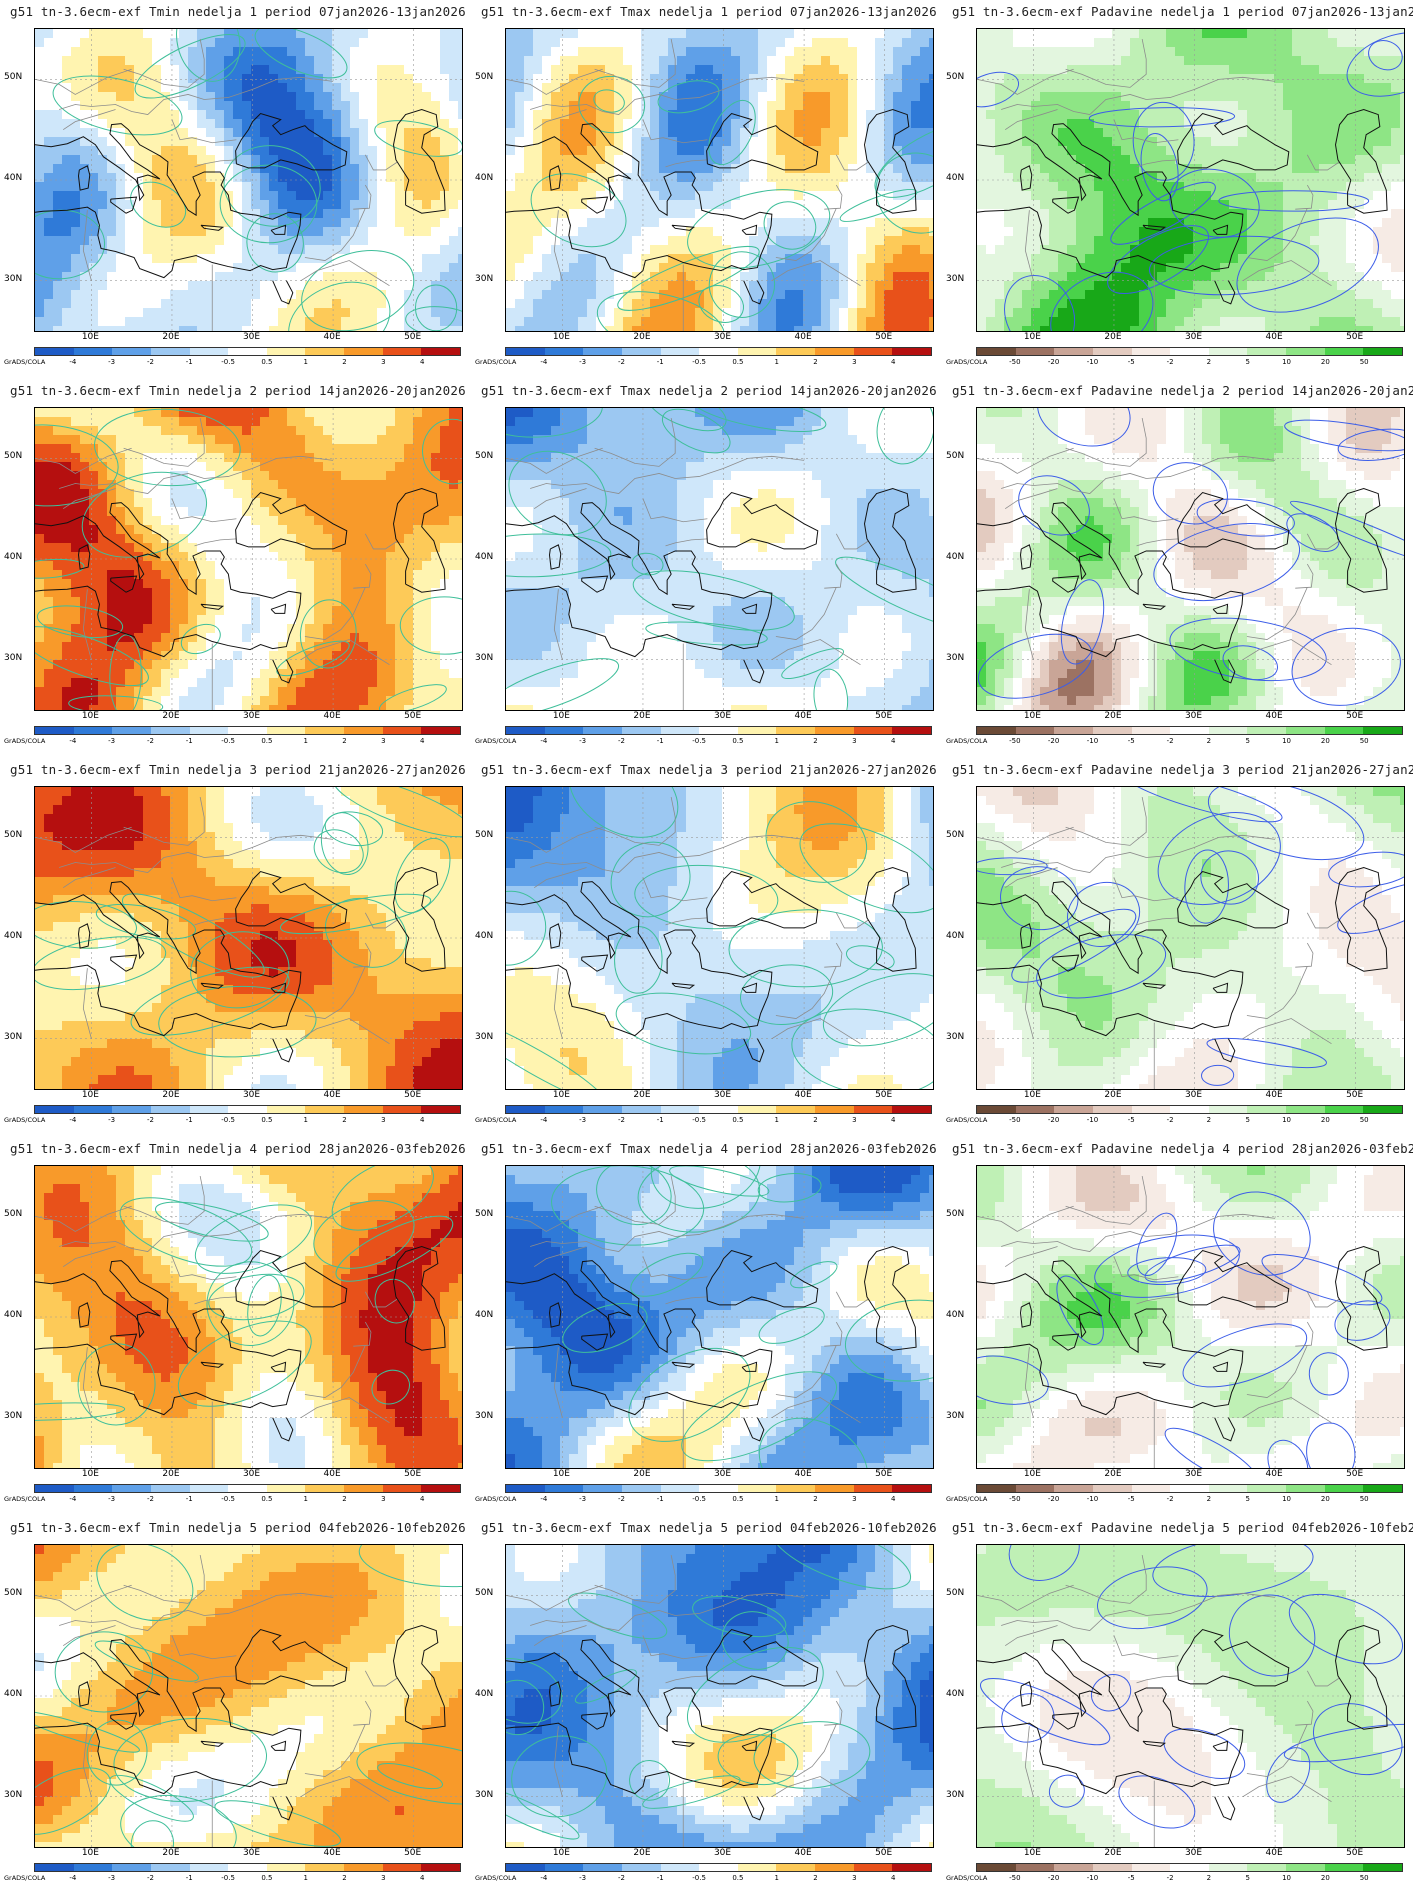  What do you see at coordinates (93, 351) in the screenshot?
I see `legend-swatch` at bounding box center [93, 351].